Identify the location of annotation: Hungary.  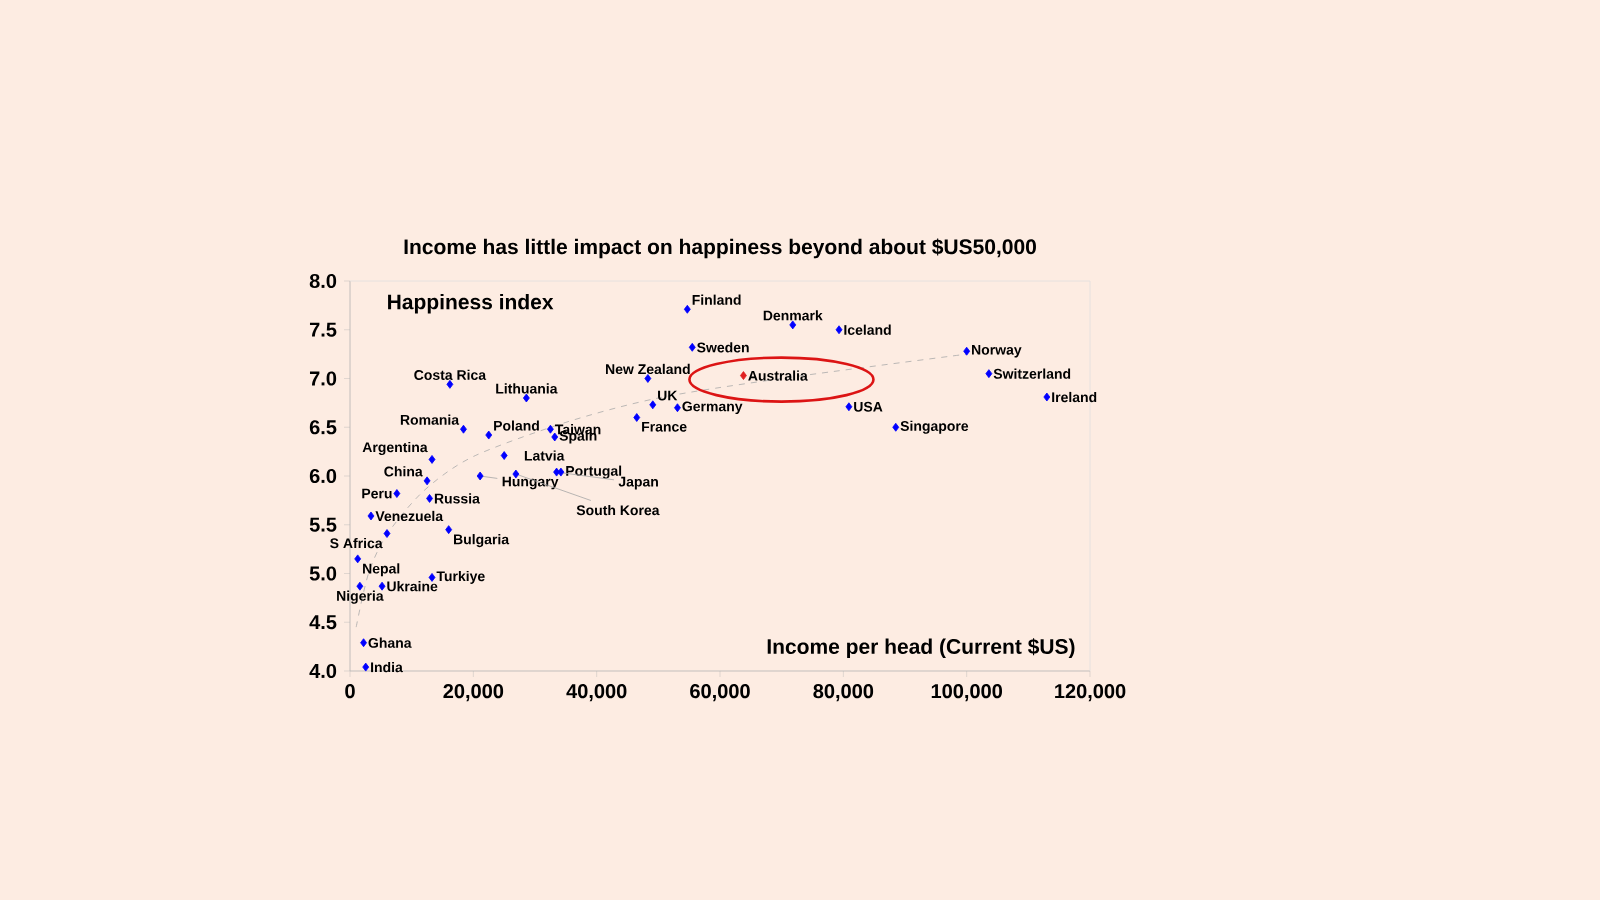
(530, 483).